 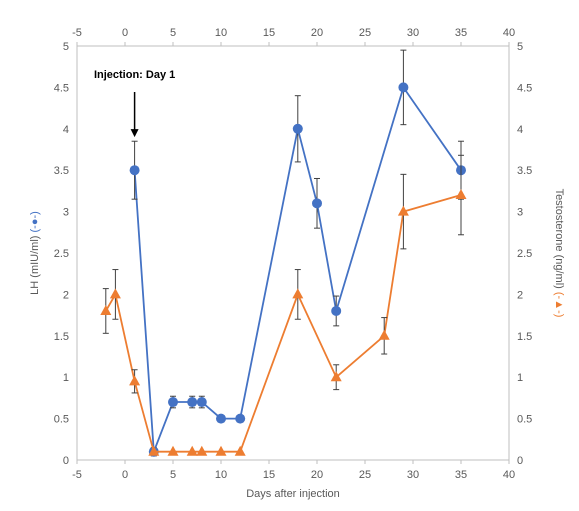 I want to click on x-tick-label-bottom: 30, so click(x=413, y=475).